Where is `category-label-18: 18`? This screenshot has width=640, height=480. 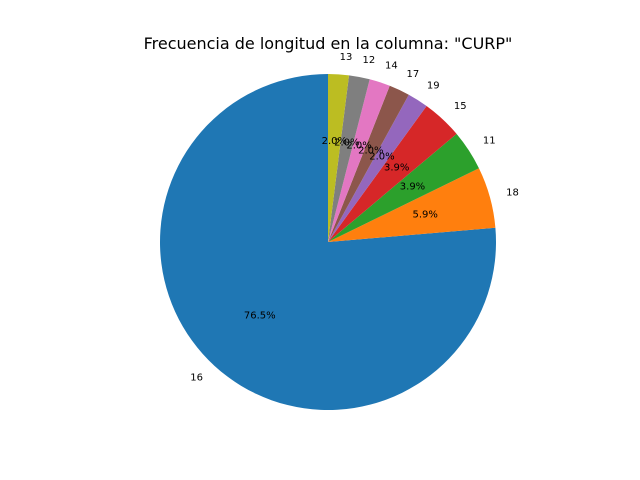
category-label-18: 18 is located at coordinates (512, 192).